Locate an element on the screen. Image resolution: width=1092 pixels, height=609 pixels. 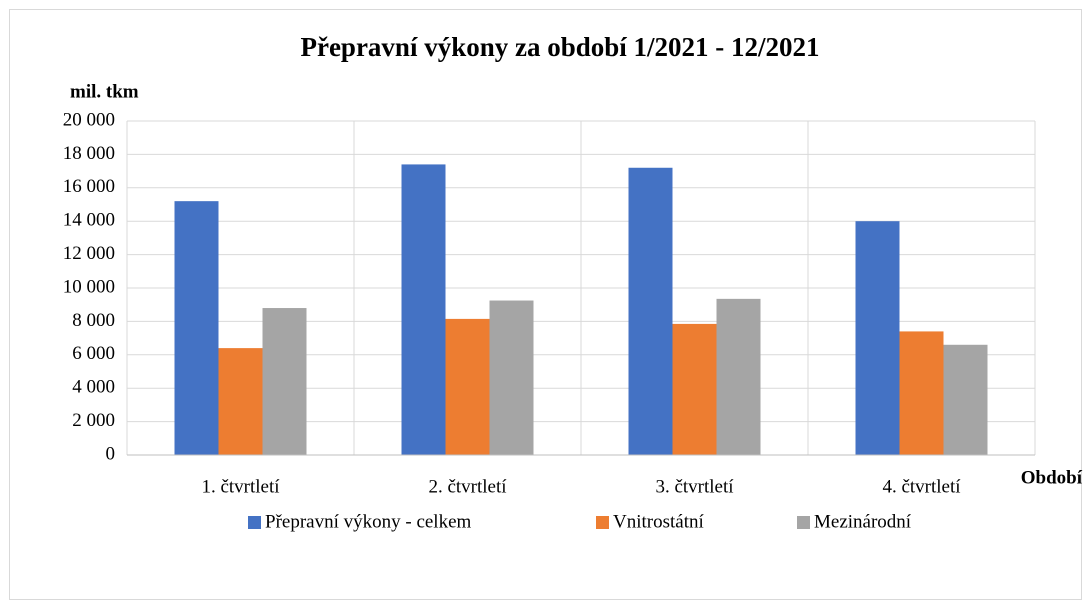
y-tick-label: 14 000 is located at coordinates (89, 220).